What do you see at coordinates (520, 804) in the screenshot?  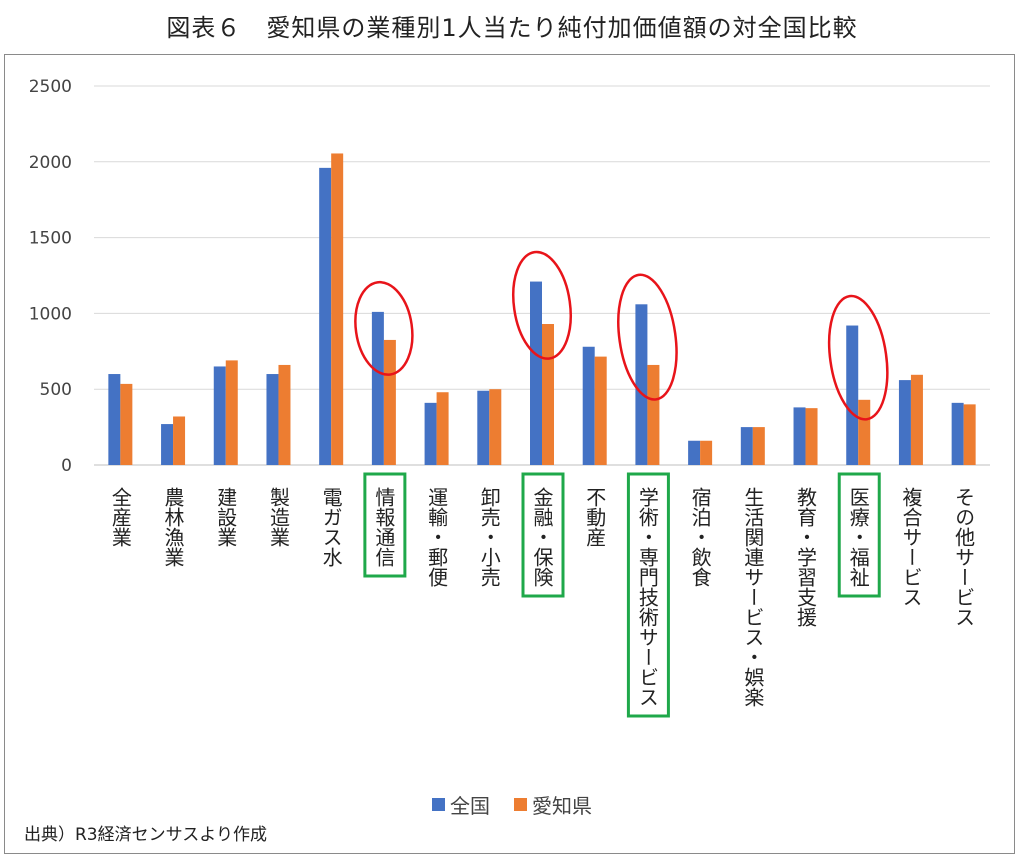 I see `legend-swatch-aichi` at bounding box center [520, 804].